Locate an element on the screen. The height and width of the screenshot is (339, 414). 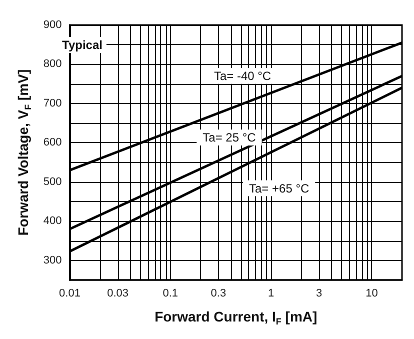
series-label: Ta= 25 °C is located at coordinates (229, 137).